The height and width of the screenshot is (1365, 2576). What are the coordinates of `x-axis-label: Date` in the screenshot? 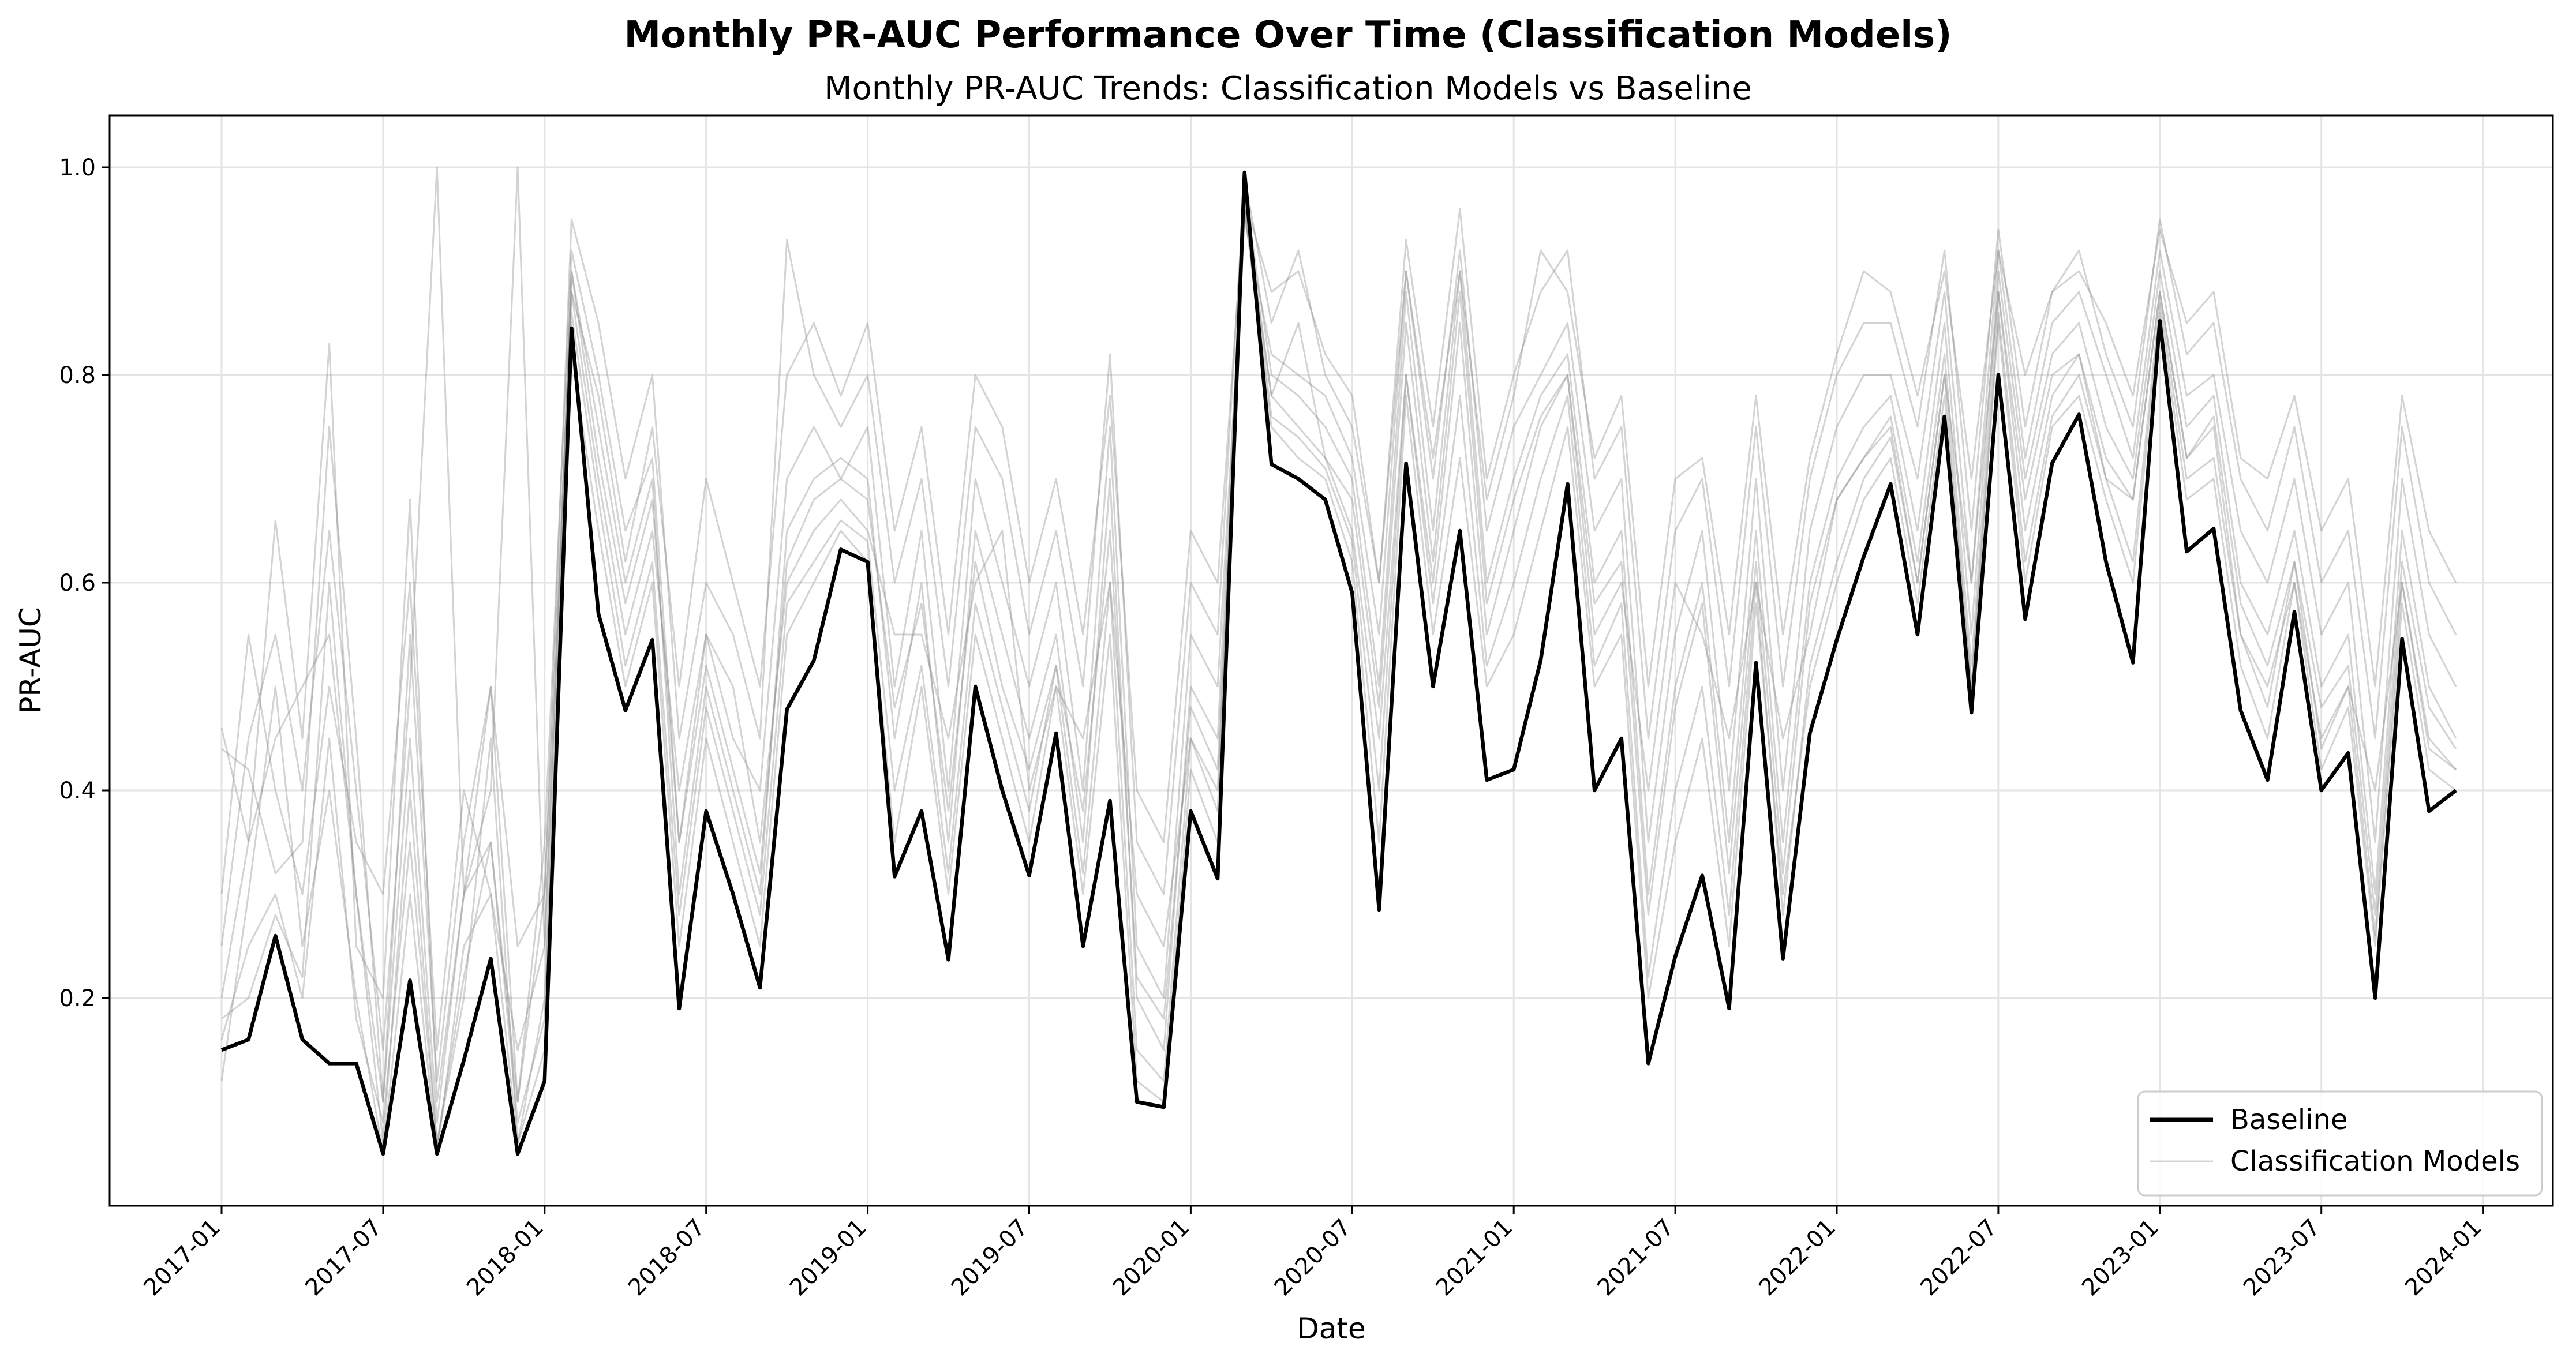 It's located at (1331, 1328).